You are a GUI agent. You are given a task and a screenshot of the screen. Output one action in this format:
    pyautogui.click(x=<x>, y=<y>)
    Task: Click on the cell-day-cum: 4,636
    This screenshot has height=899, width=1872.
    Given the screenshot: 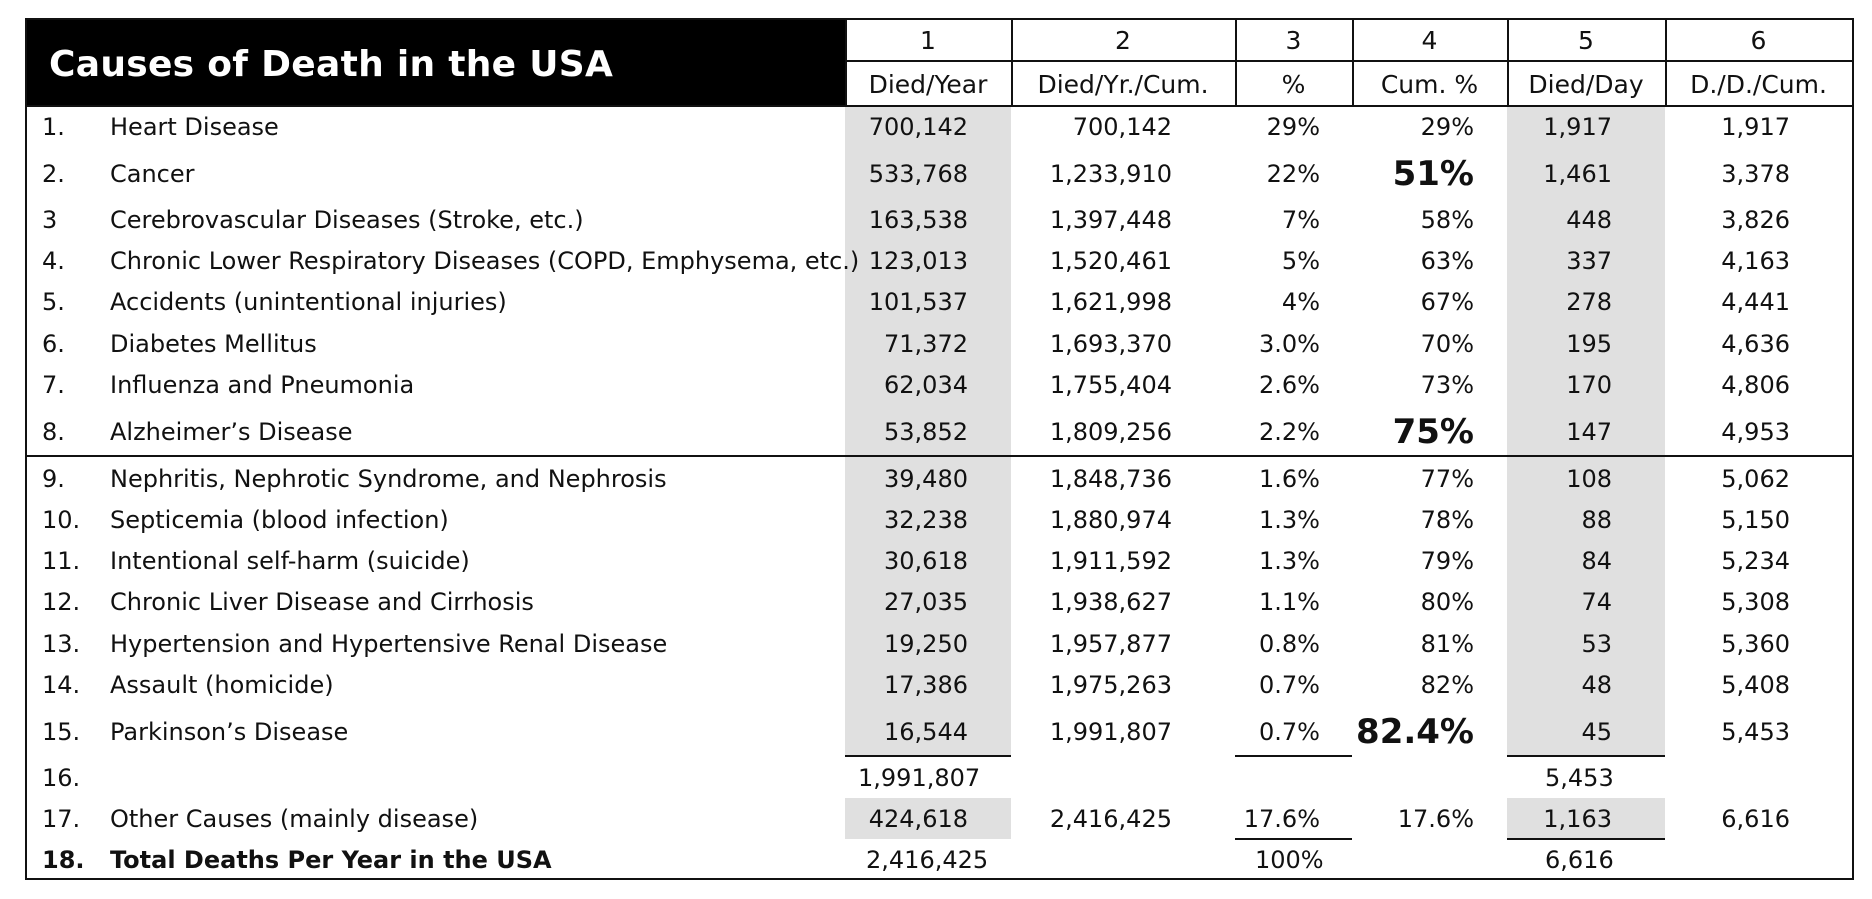 What is the action you would take?
    pyautogui.click(x=1755, y=344)
    